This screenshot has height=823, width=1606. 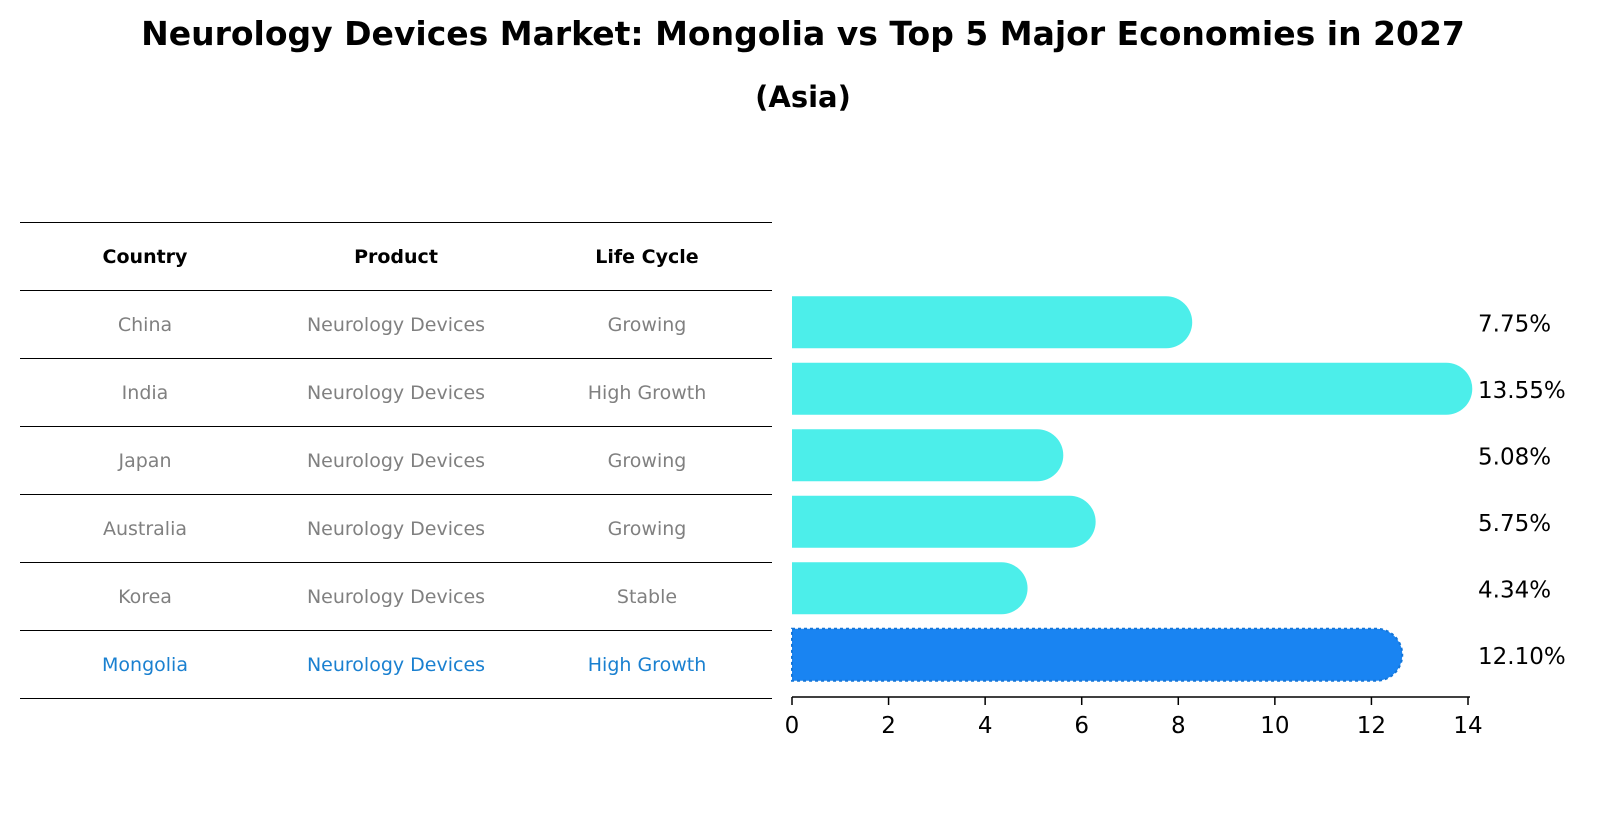 What do you see at coordinates (647, 596) in the screenshot?
I see `life-cycle-cell: Stable` at bounding box center [647, 596].